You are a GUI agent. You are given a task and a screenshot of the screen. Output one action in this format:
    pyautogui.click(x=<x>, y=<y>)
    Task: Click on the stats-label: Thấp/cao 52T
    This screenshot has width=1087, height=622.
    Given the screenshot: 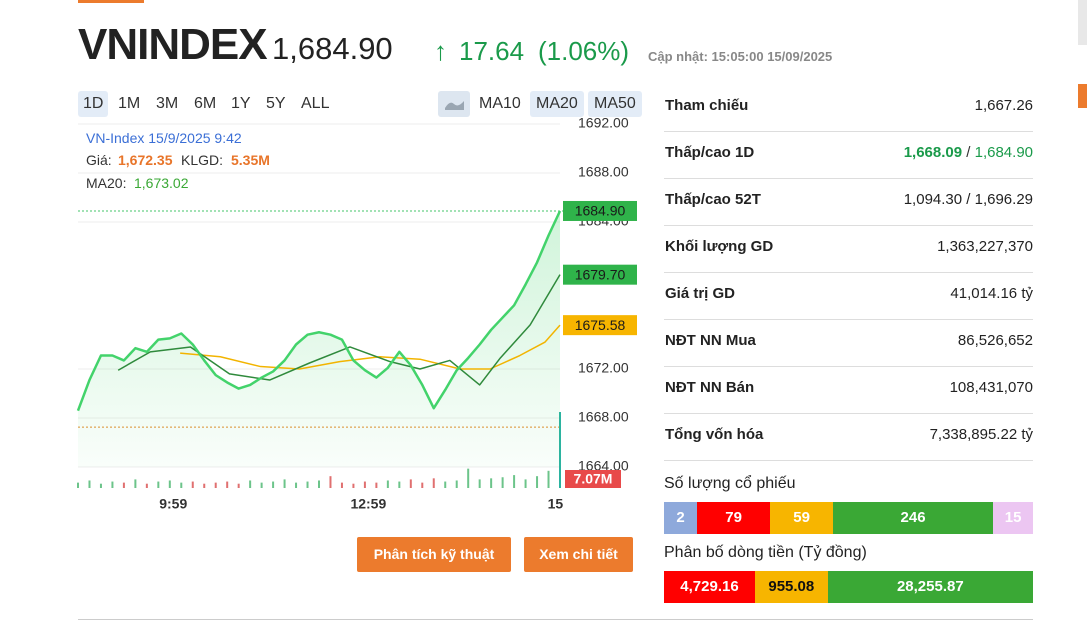 What is the action you would take?
    pyautogui.click(x=713, y=199)
    